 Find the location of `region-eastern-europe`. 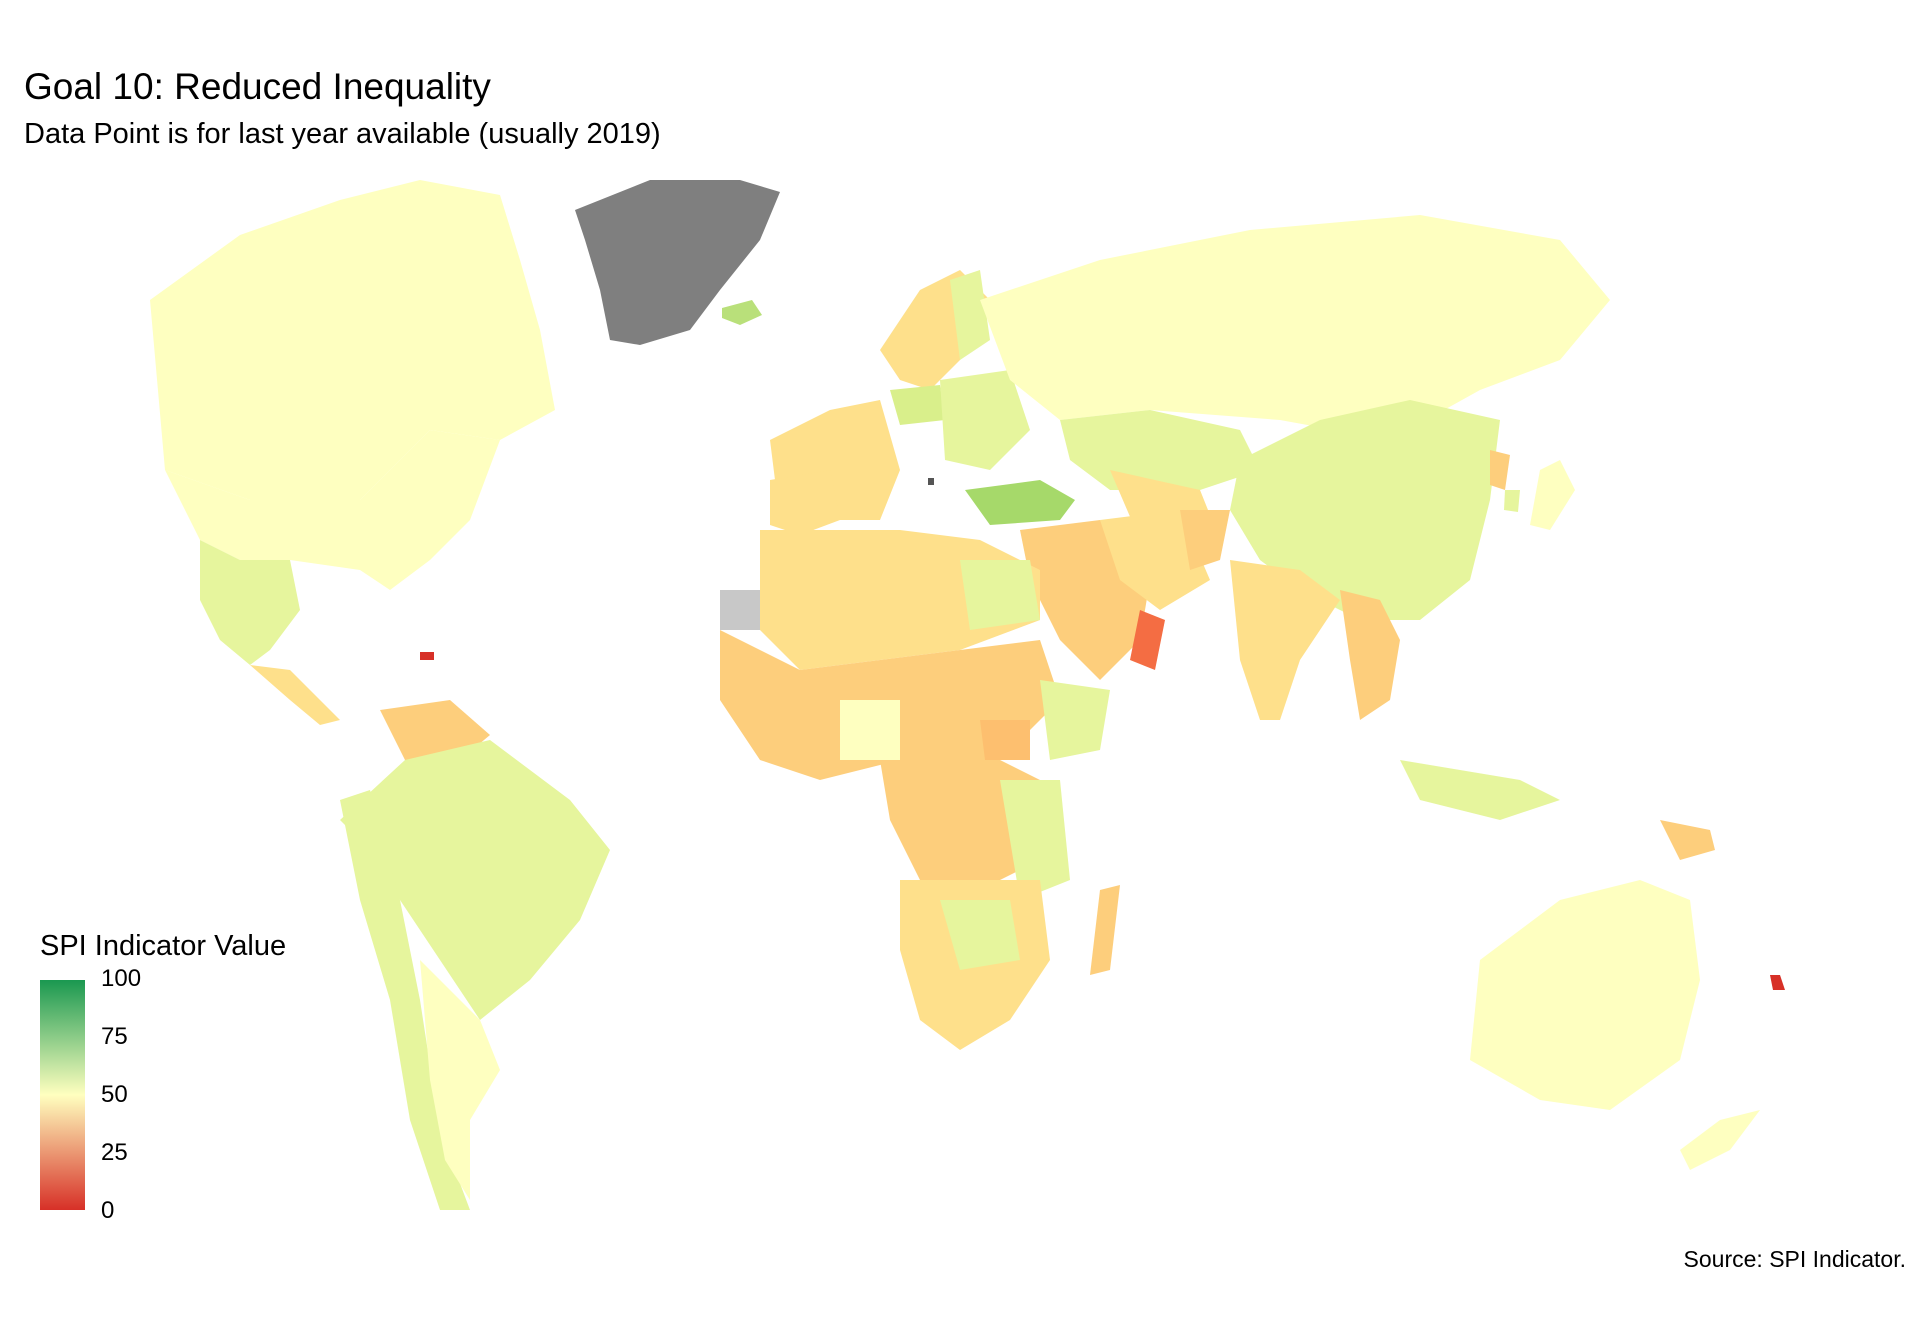

region-eastern-europe is located at coordinates (985, 420).